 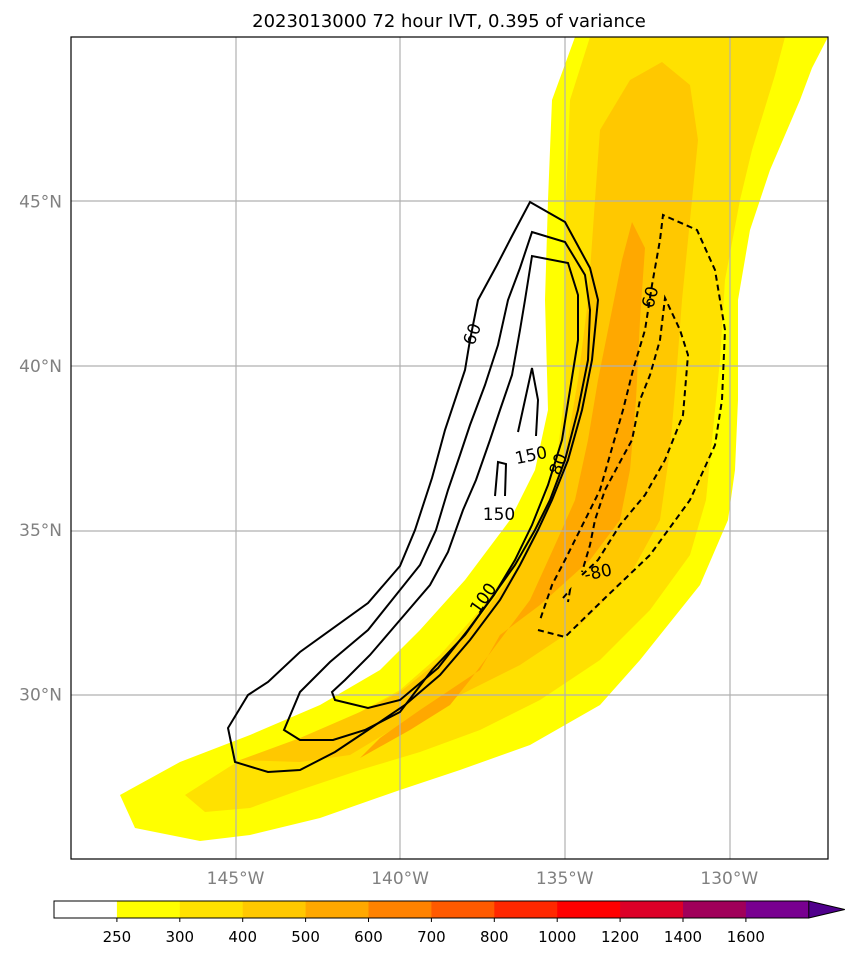 I want to click on lat-tick-label: 40°N, so click(x=40, y=367).